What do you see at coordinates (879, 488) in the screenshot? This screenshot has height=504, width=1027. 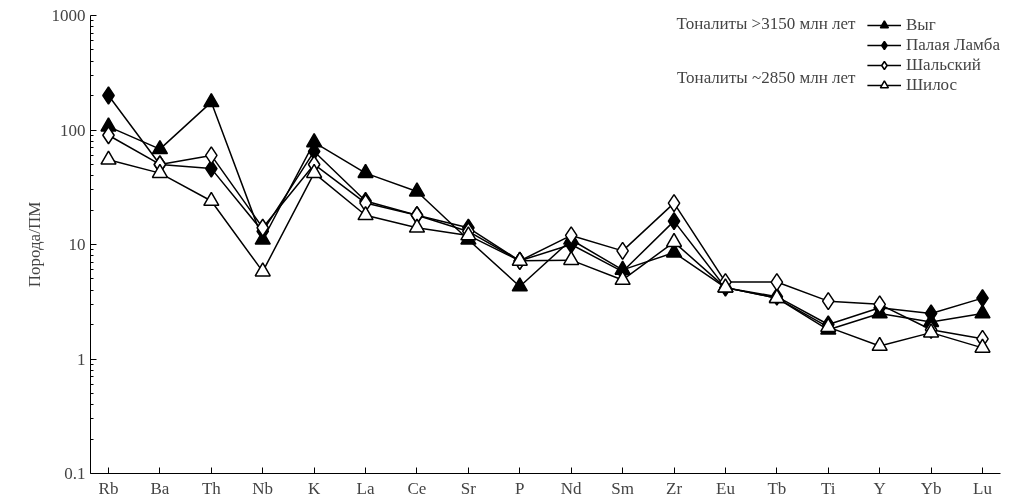 I see `x-tick-label: Y` at bounding box center [879, 488].